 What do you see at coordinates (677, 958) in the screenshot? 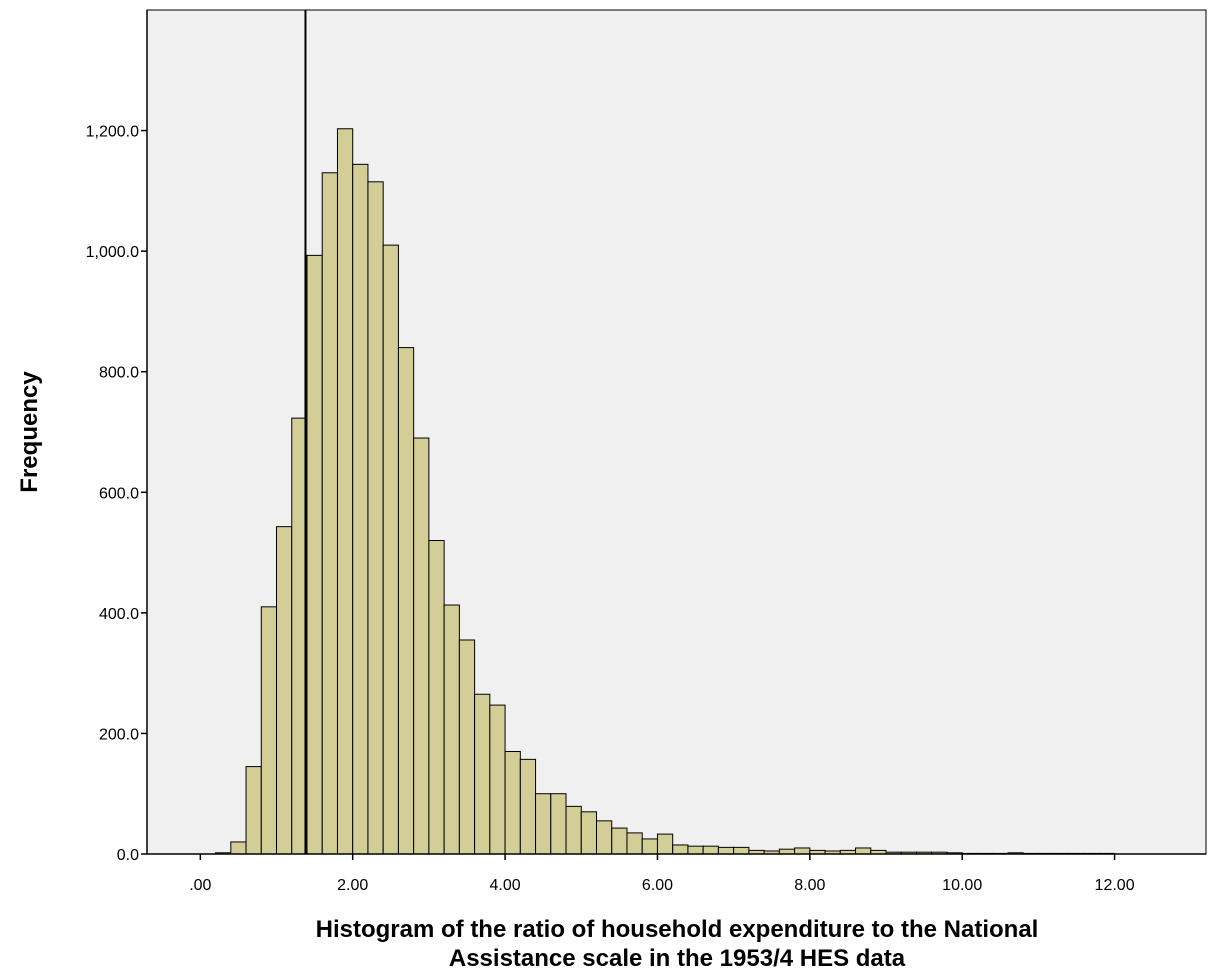
I see `x-axis-title-line-2: Assistance scale in the 1953/4 HES data` at bounding box center [677, 958].